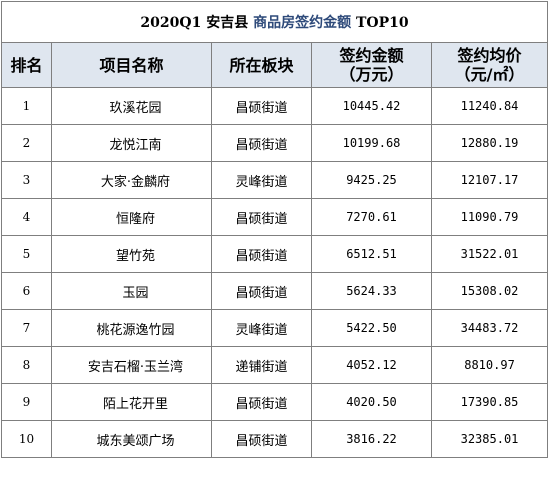 The height and width of the screenshot is (481, 548). What do you see at coordinates (371, 106) in the screenshot?
I see `amount-cell: 10445.42` at bounding box center [371, 106].